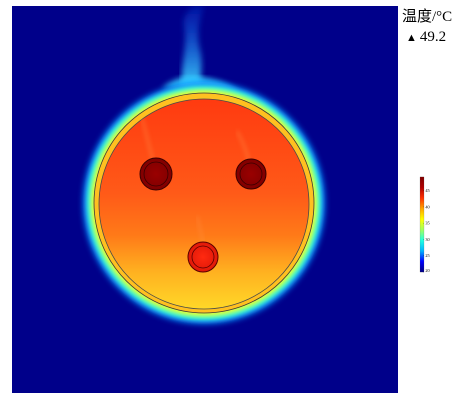 The width and height of the screenshot is (469, 397). I want to click on colorbar-title: 温度/°C, so click(427, 17).